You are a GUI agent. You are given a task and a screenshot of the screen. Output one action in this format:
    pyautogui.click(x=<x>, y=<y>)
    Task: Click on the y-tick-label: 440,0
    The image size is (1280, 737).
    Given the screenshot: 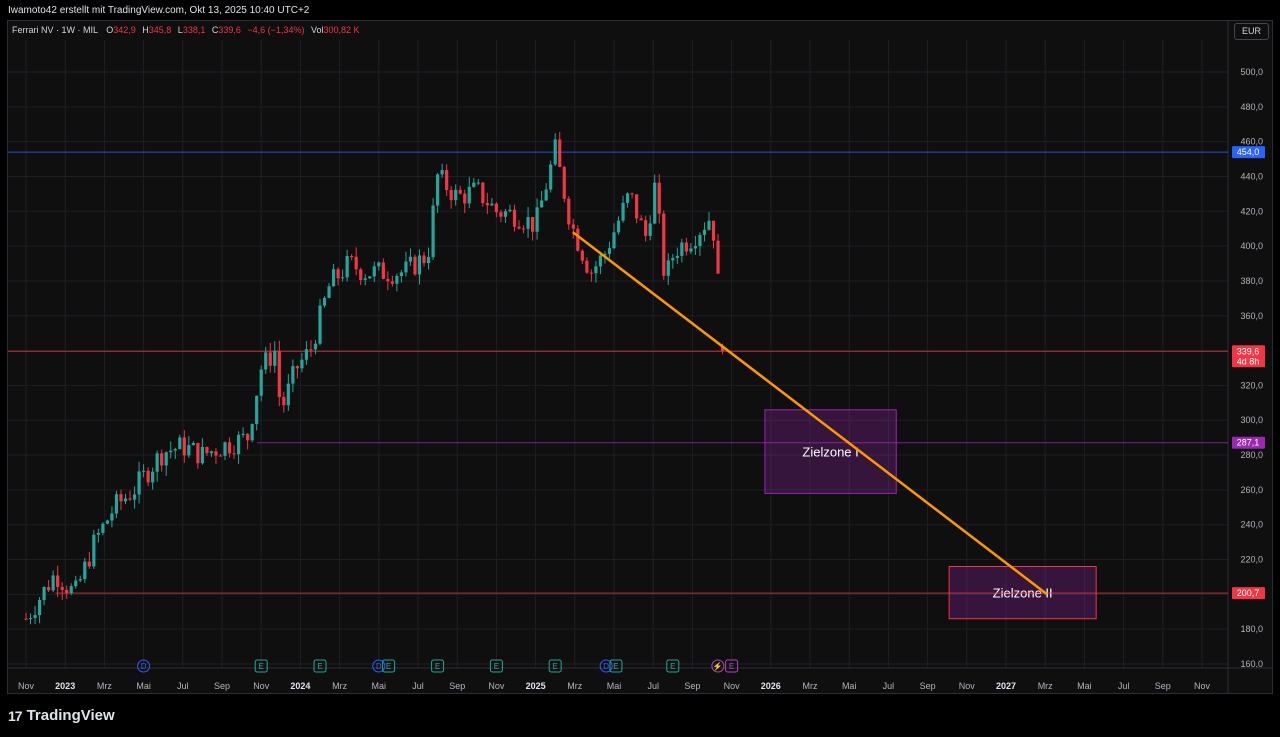 What is the action you would take?
    pyautogui.click(x=1251, y=176)
    